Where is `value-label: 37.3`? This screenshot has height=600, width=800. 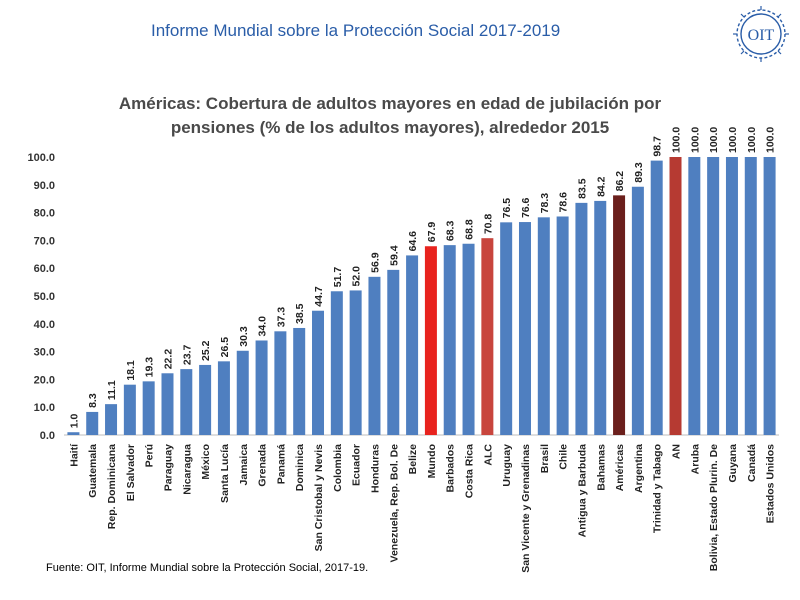
value-label: 37.3 is located at coordinates (281, 317).